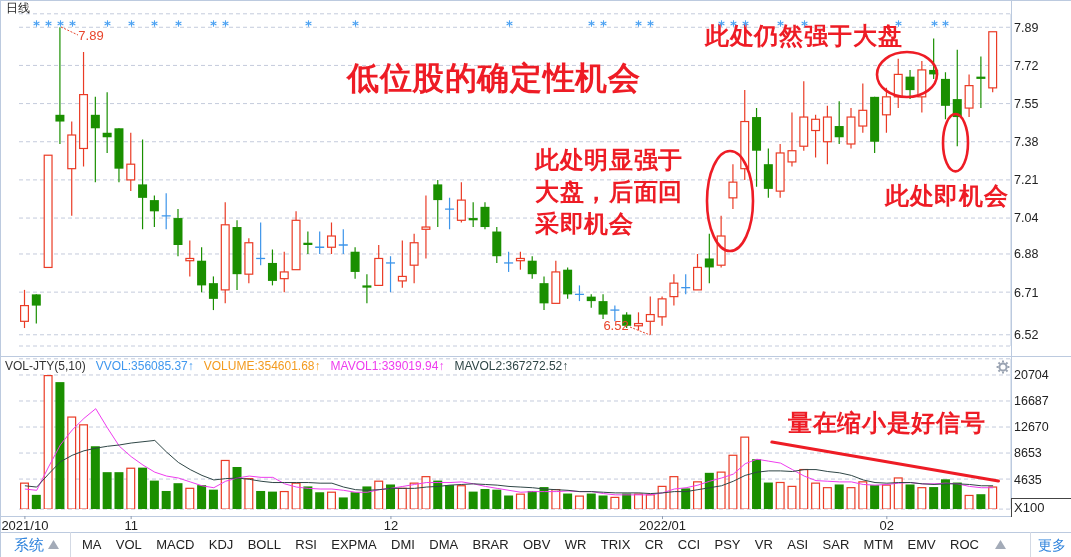  Describe the element at coordinates (1026, 218) in the screenshot. I see `y-tick-label: 7.04` at that location.